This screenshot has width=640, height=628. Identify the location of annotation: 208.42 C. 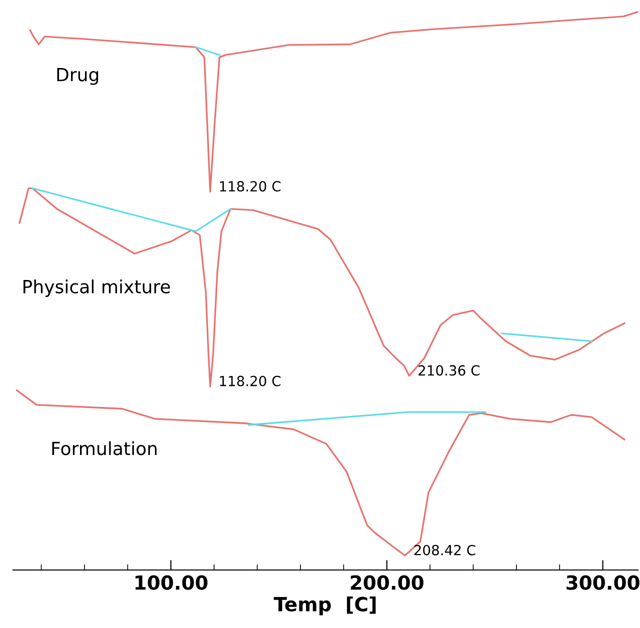
(445, 550).